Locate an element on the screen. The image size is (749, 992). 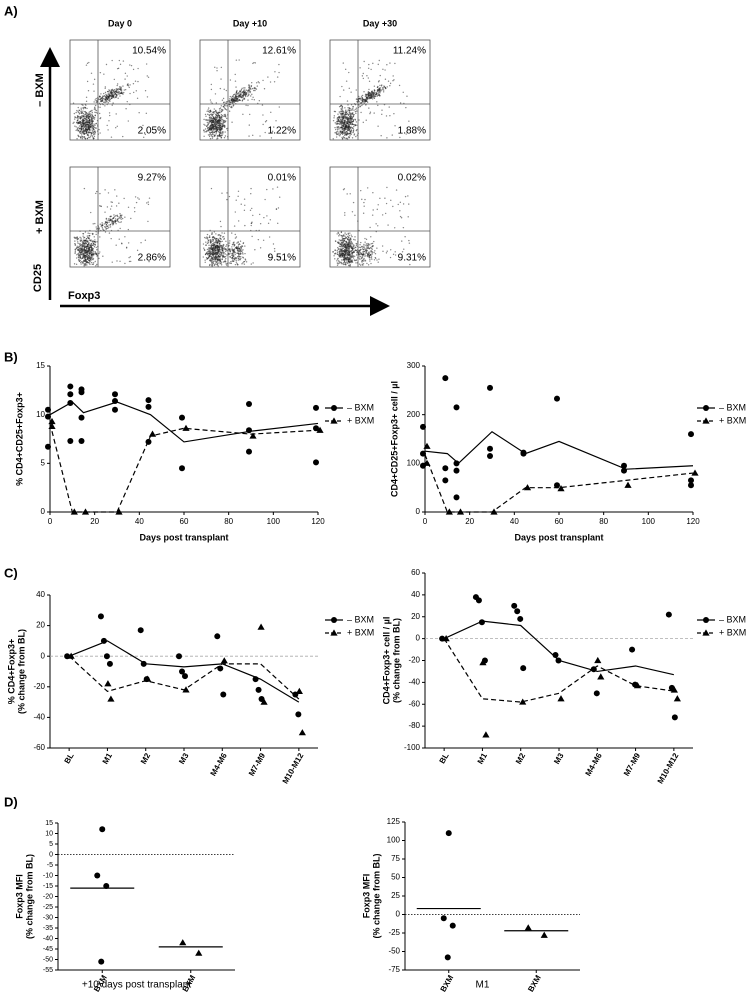
y-tick-label: -25 is located at coordinates (48, 907).